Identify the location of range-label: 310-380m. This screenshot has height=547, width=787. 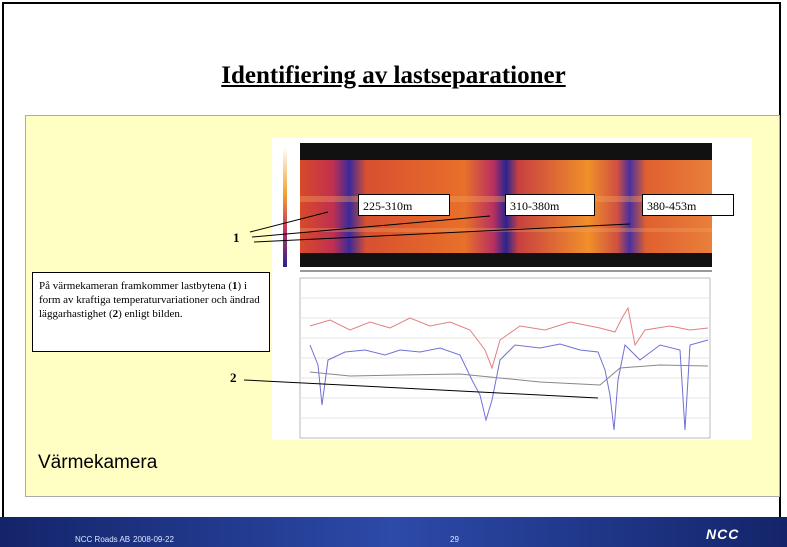
(550, 205).